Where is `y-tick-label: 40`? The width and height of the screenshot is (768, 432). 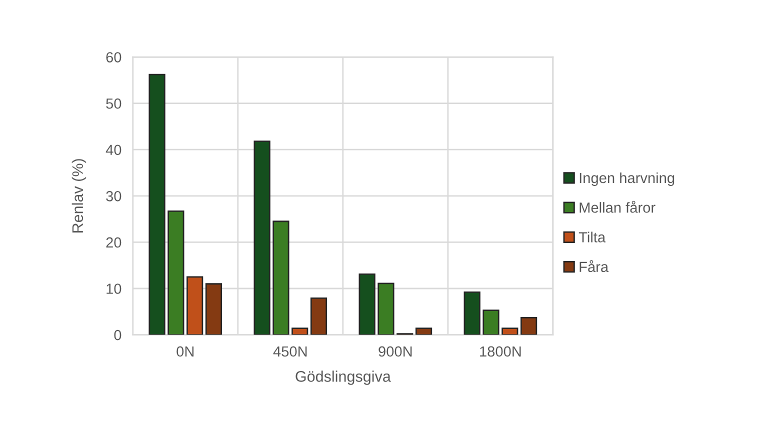
y-tick-label: 40 is located at coordinates (114, 150).